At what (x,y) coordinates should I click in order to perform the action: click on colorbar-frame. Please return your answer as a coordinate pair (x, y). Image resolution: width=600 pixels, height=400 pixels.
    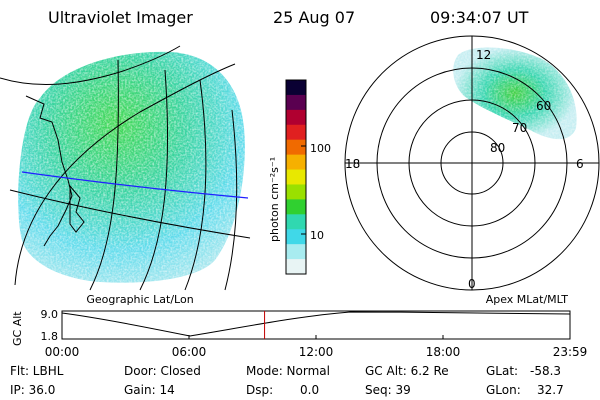
    Looking at the image, I should click on (296, 177).